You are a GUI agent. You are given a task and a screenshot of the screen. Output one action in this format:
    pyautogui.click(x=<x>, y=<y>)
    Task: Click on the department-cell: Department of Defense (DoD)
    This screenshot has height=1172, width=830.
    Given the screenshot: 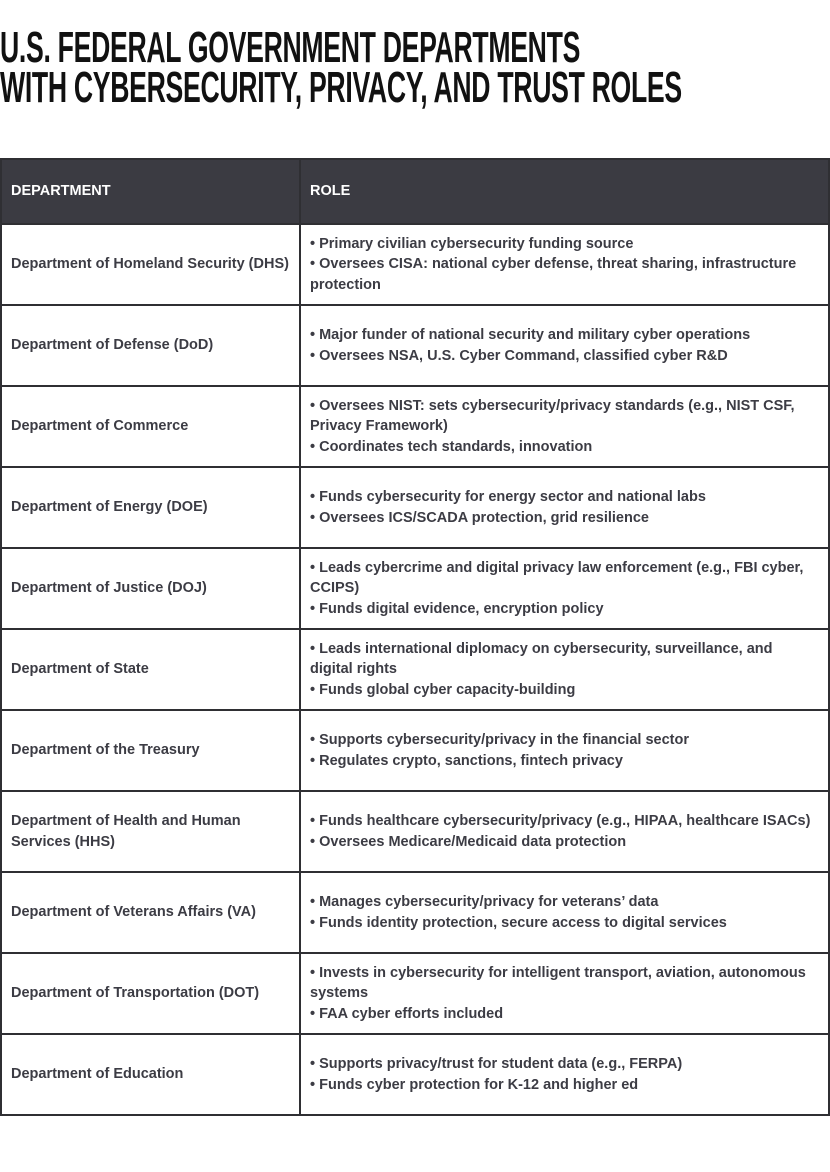 What is the action you would take?
    pyautogui.click(x=150, y=345)
    